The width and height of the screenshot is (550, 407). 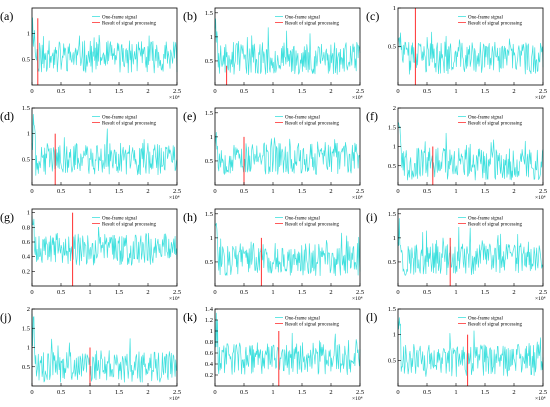 I want to click on panel-label: (a), so click(x=6, y=16).